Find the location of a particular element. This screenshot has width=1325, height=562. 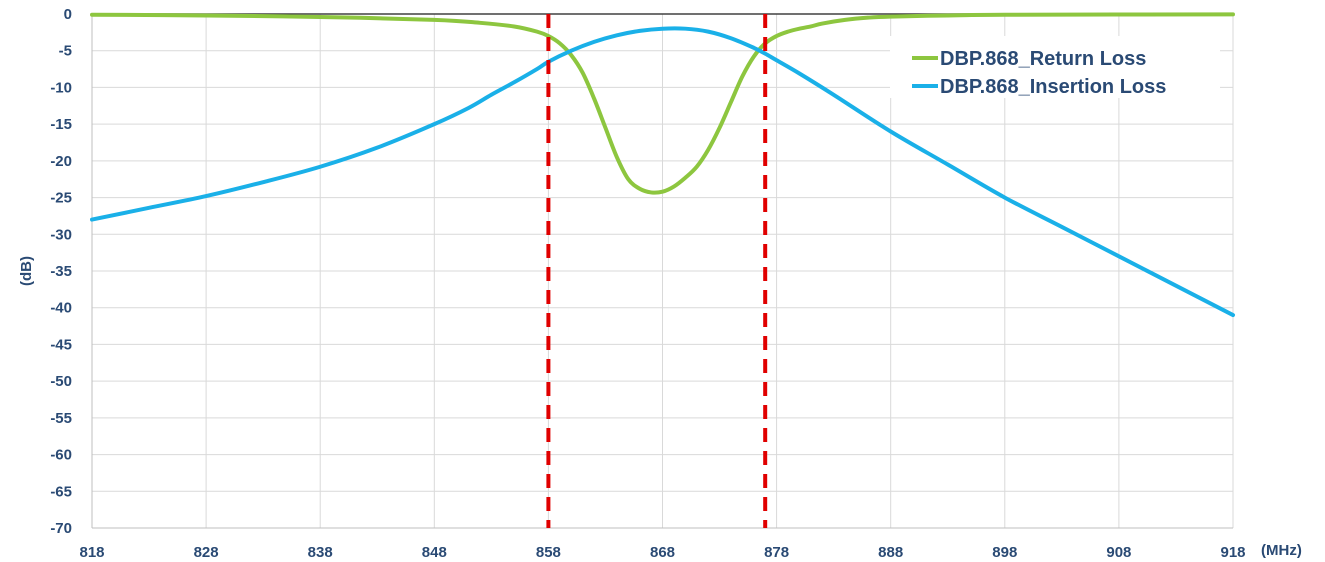

y-tick-label: -50 is located at coordinates (61, 381).